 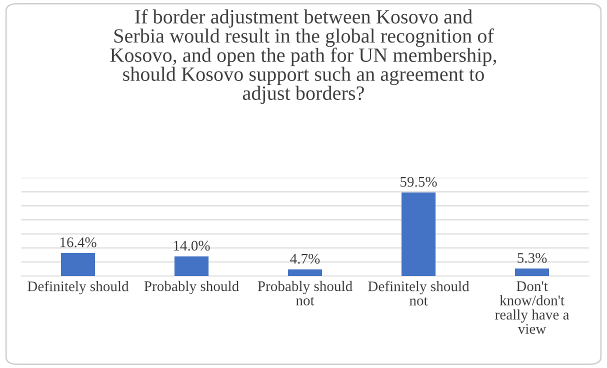 What do you see at coordinates (78, 287) in the screenshot?
I see `x-tick-label: Definitely should` at bounding box center [78, 287].